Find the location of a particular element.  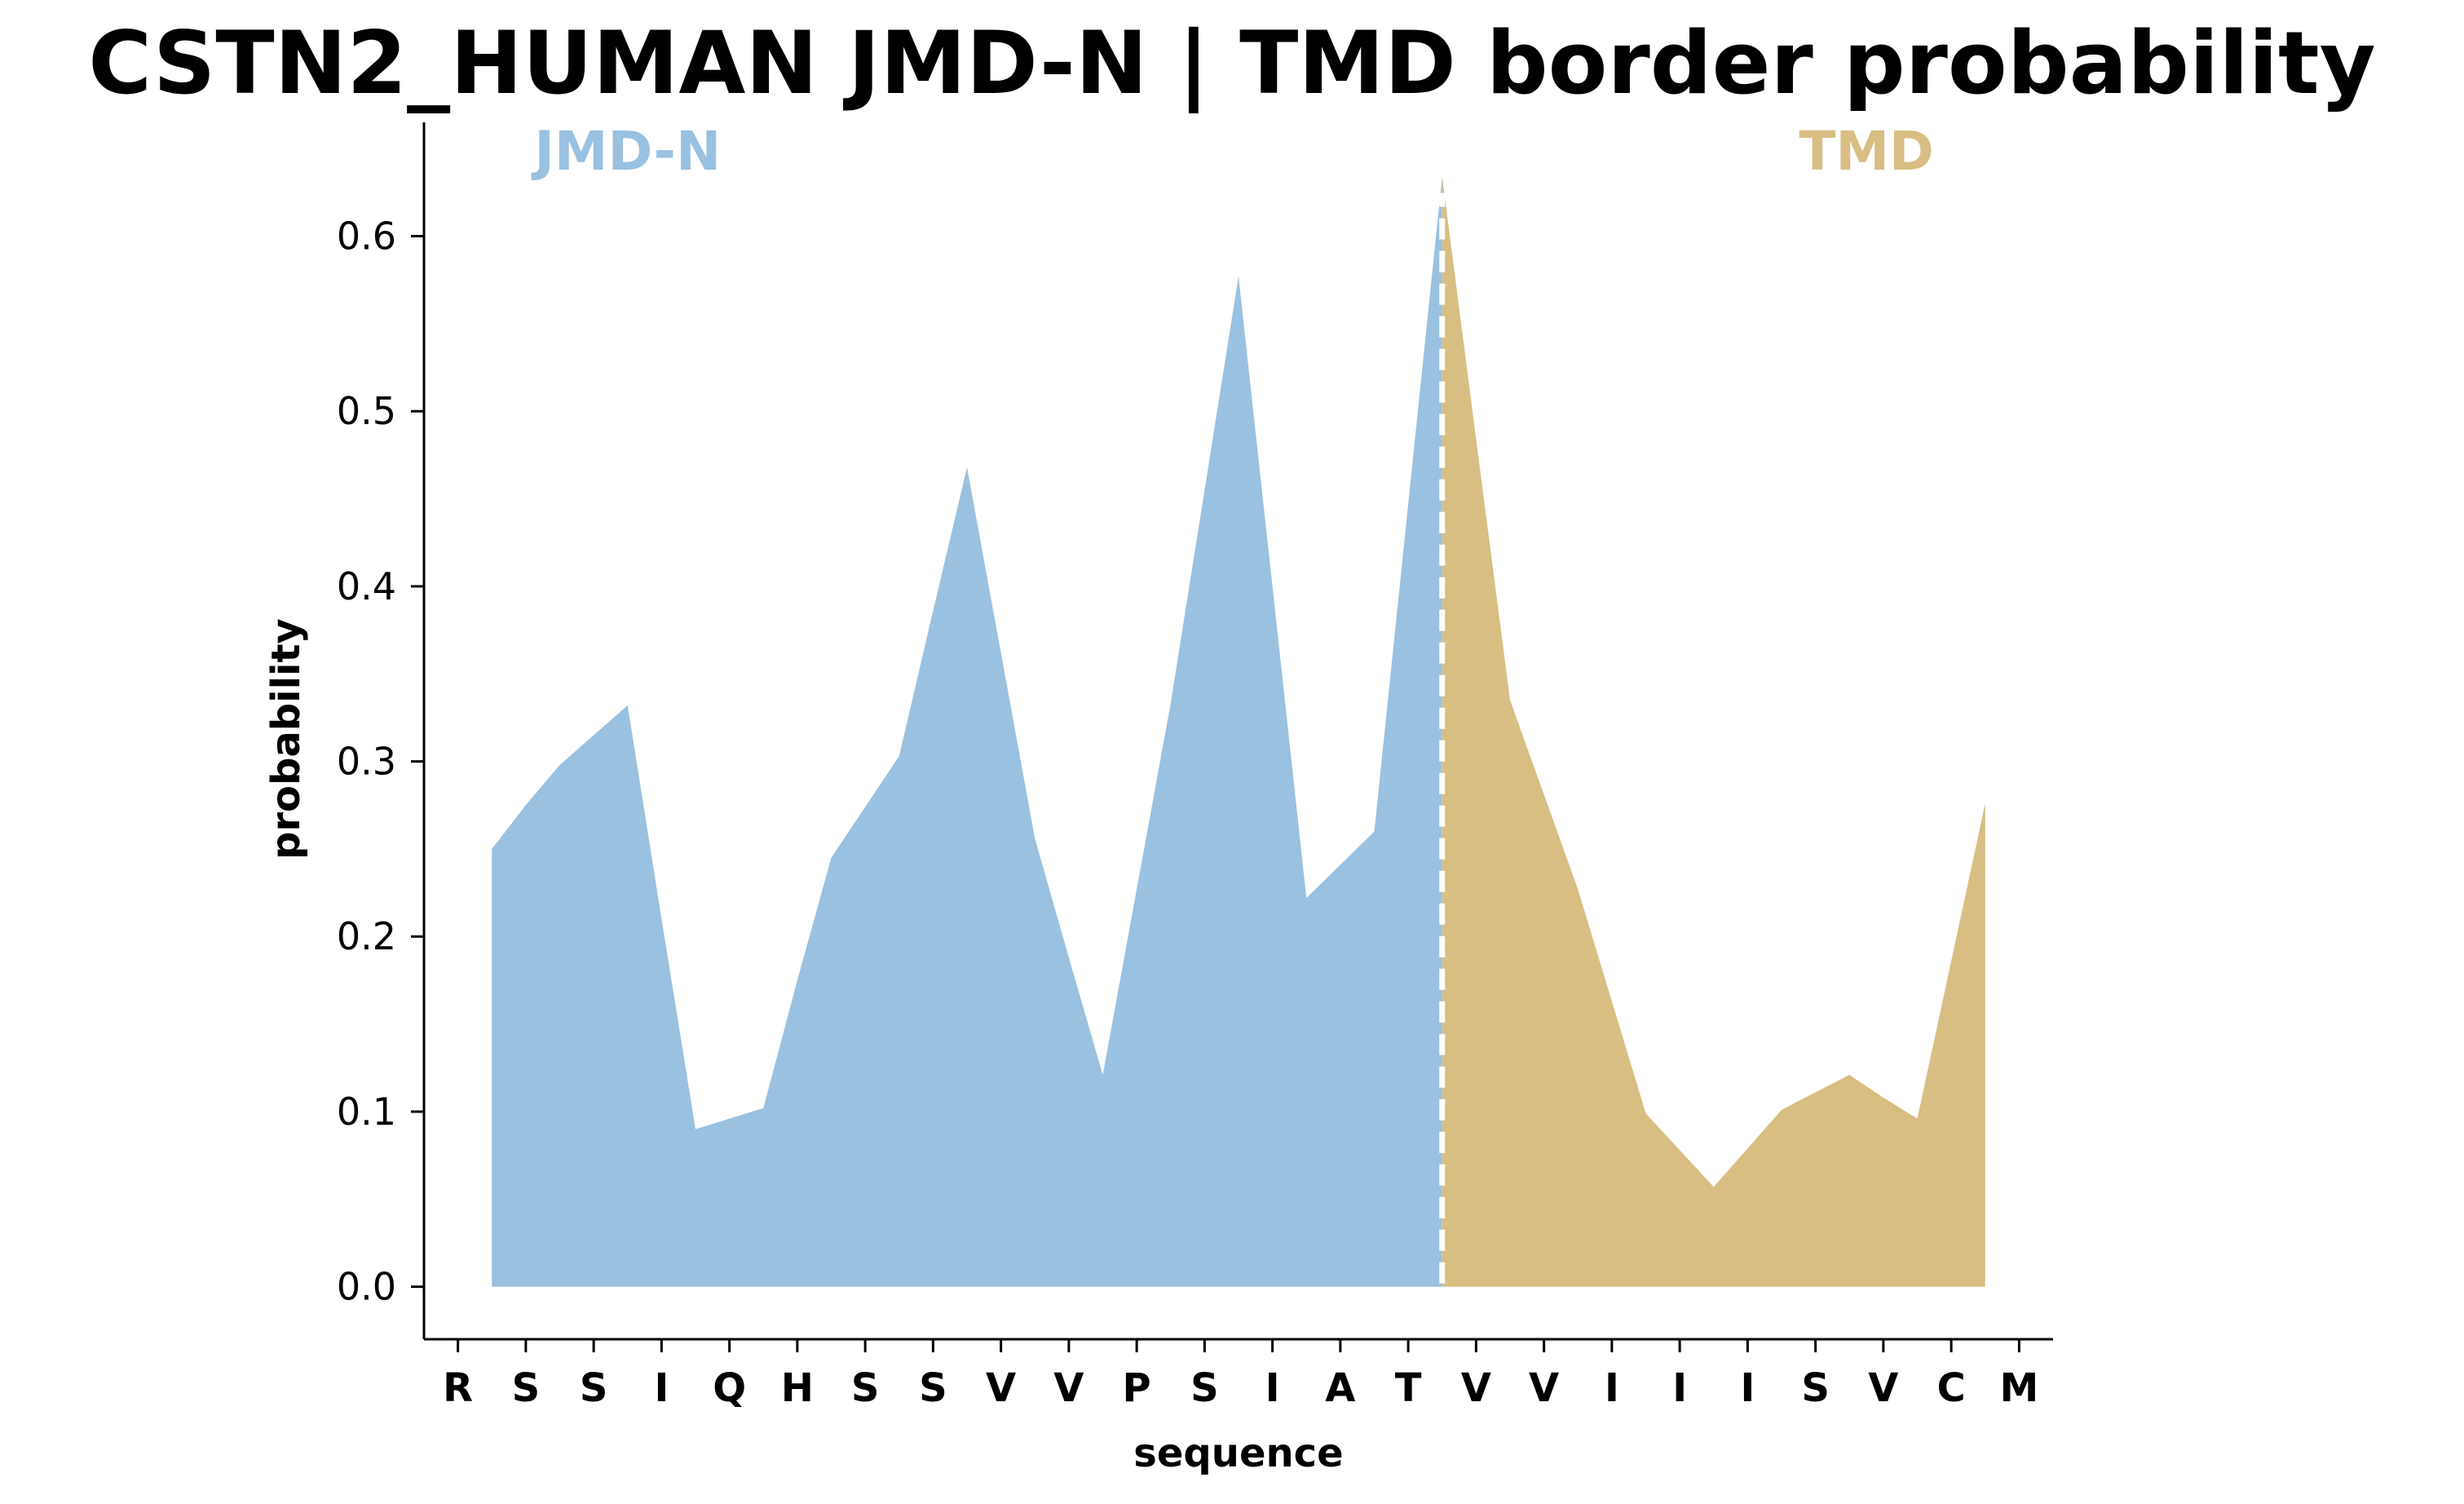

y-tick-label: 0.4 is located at coordinates (366, 586).